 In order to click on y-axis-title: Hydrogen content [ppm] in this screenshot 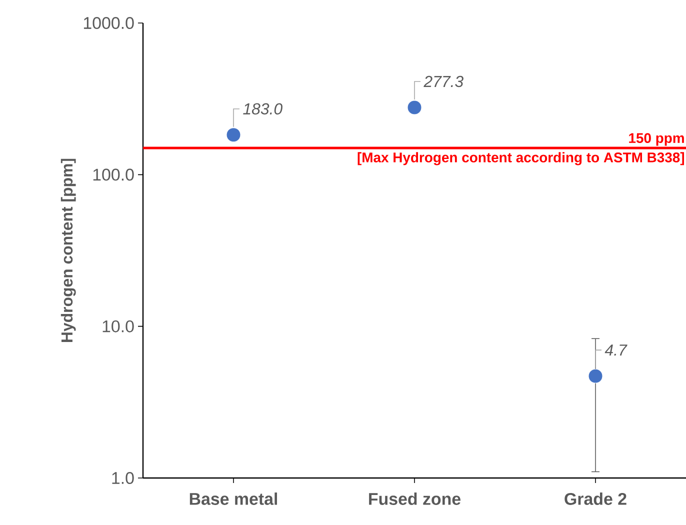, I will do `click(68, 250)`.